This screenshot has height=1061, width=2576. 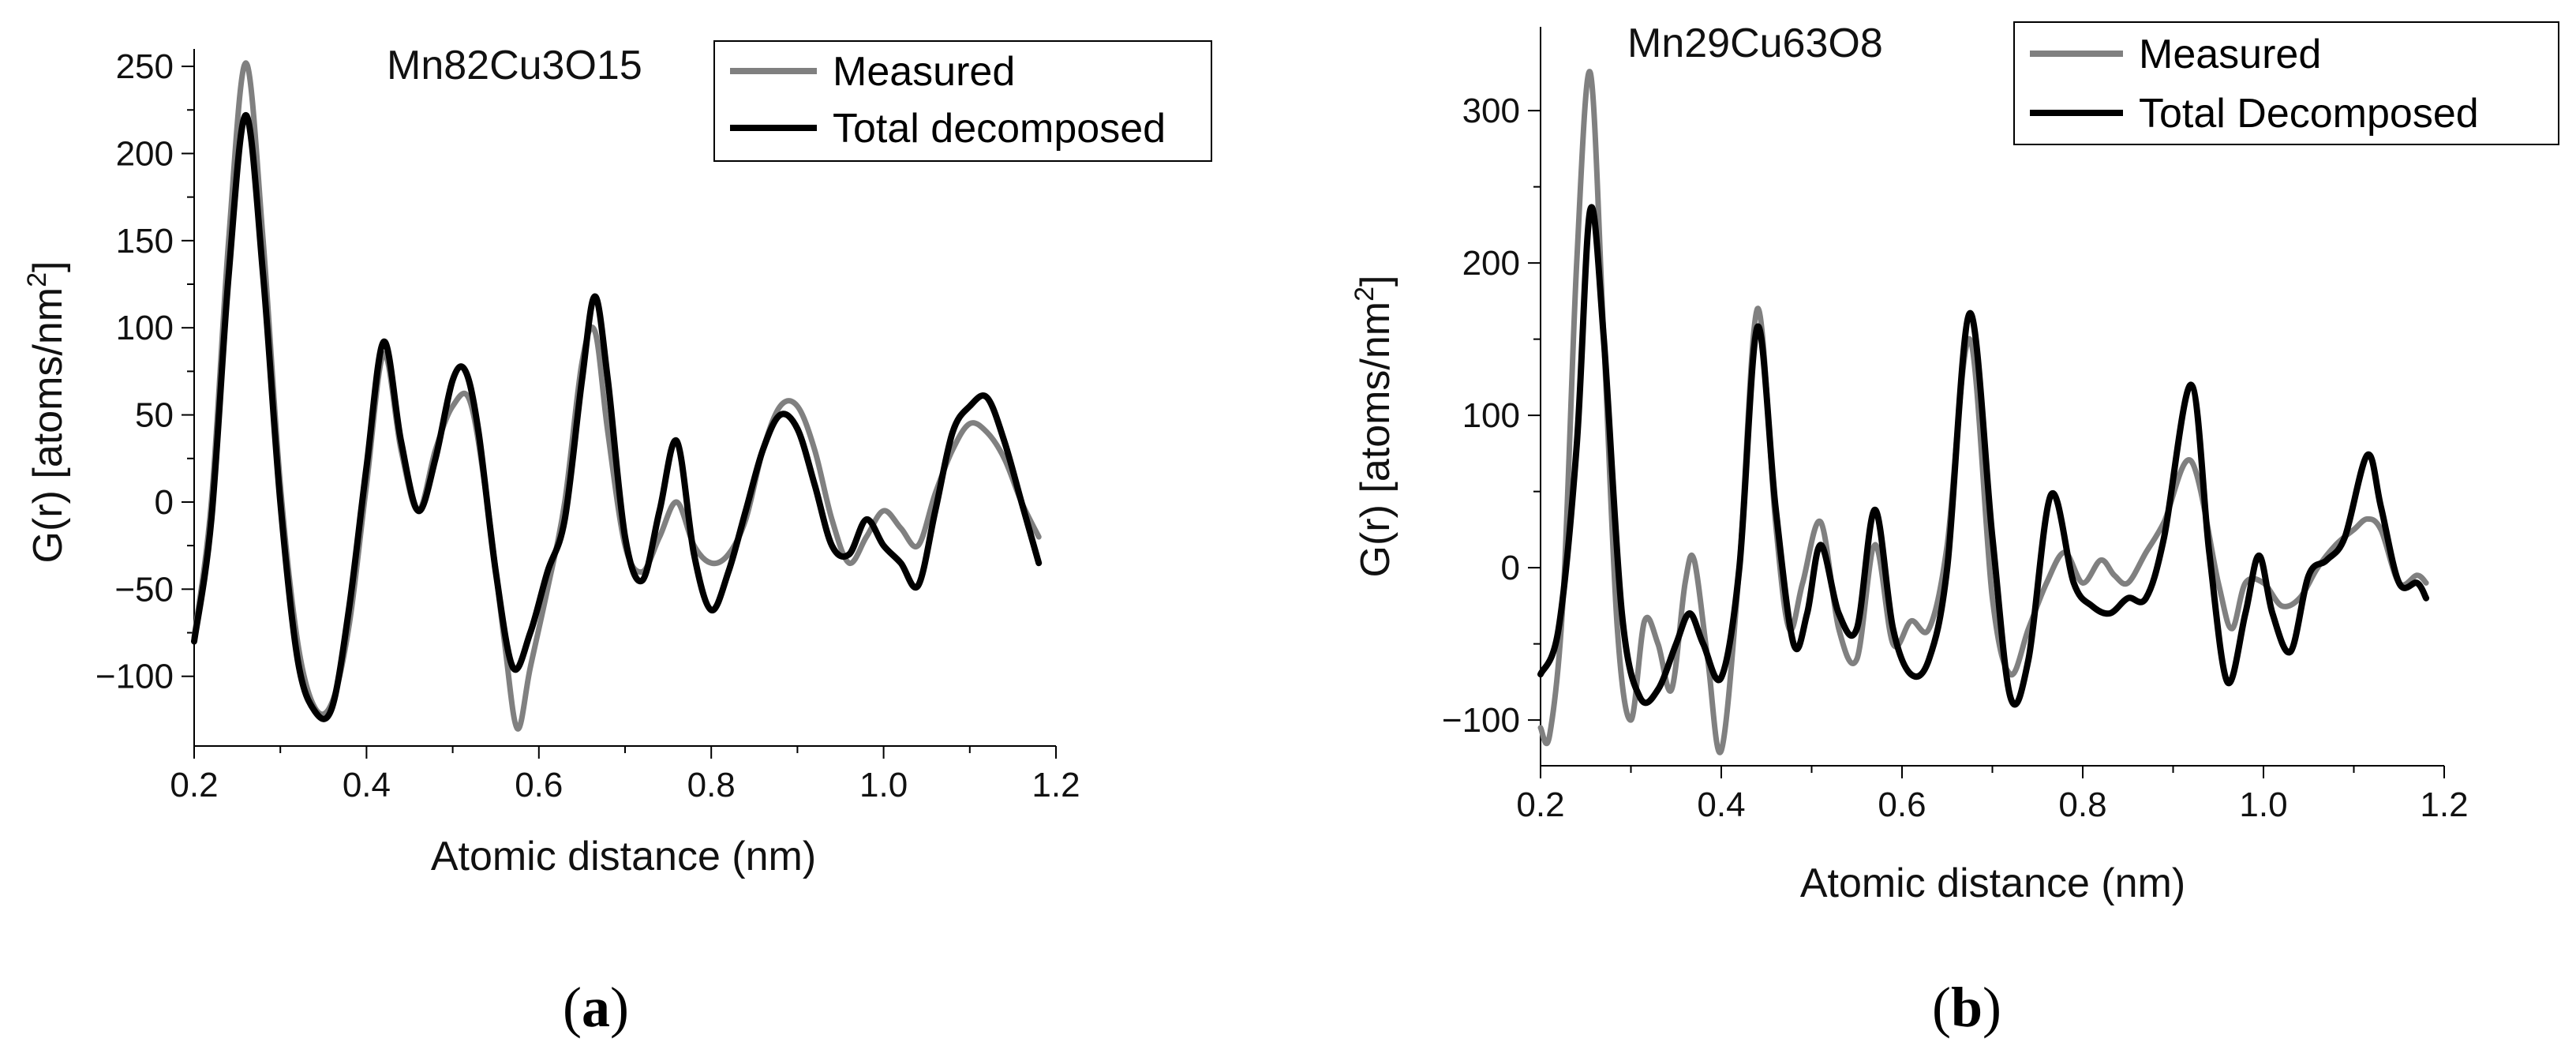 What do you see at coordinates (154, 415) in the screenshot?
I see `y-tick-label: 50` at bounding box center [154, 415].